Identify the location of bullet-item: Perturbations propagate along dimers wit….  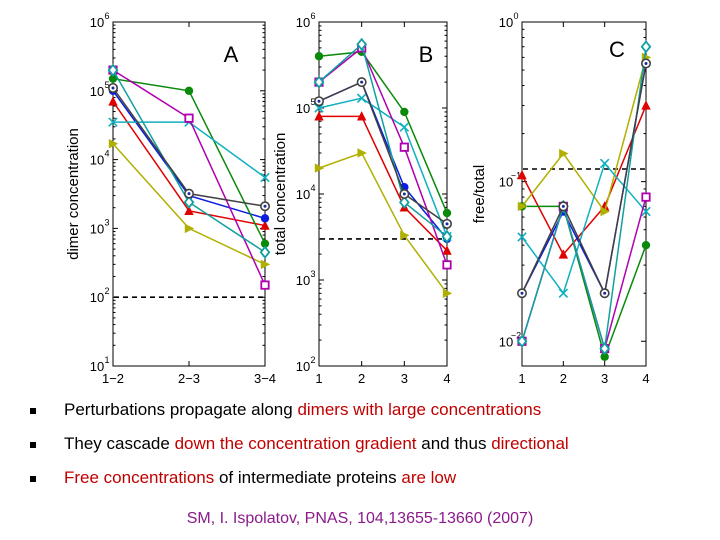
(370, 410).